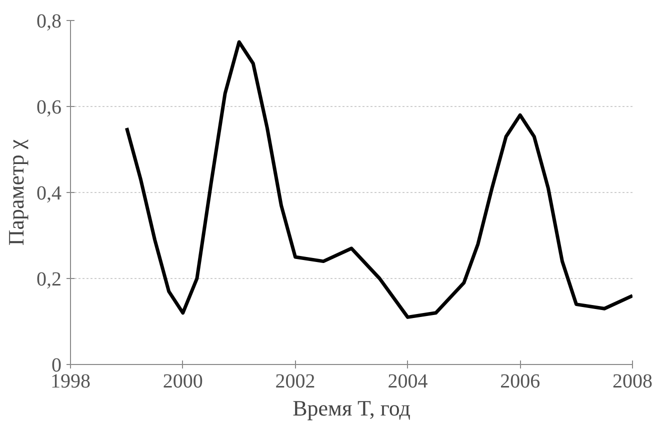  What do you see at coordinates (16, 192) in the screenshot?
I see `y-axis-title: Параметр χ` at bounding box center [16, 192].